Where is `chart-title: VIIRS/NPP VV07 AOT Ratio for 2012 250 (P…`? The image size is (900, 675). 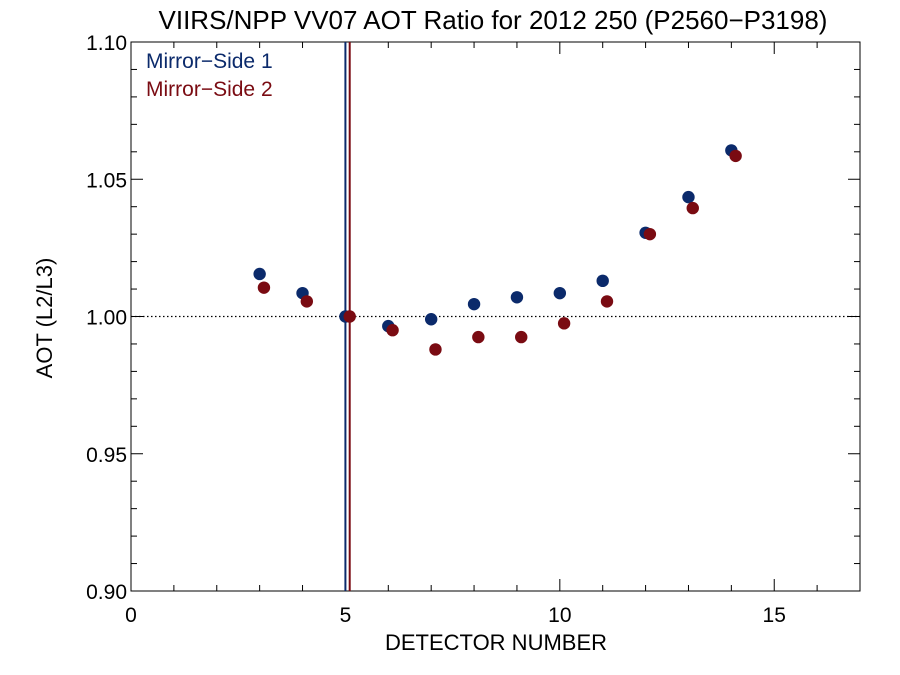 chart-title: VIIRS/NPP VV07 AOT Ratio for 2012 250 (P… is located at coordinates (493, 20).